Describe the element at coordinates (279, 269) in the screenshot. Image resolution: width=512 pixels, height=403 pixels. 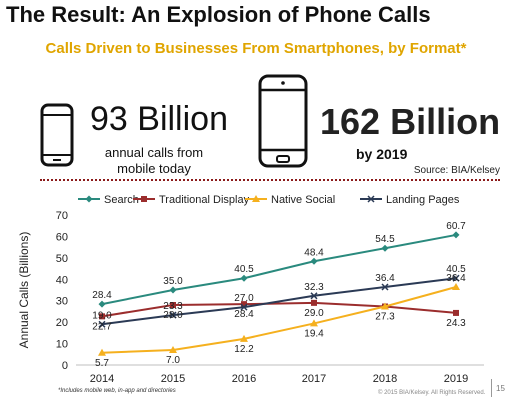
I see `series-line-search` at that location.